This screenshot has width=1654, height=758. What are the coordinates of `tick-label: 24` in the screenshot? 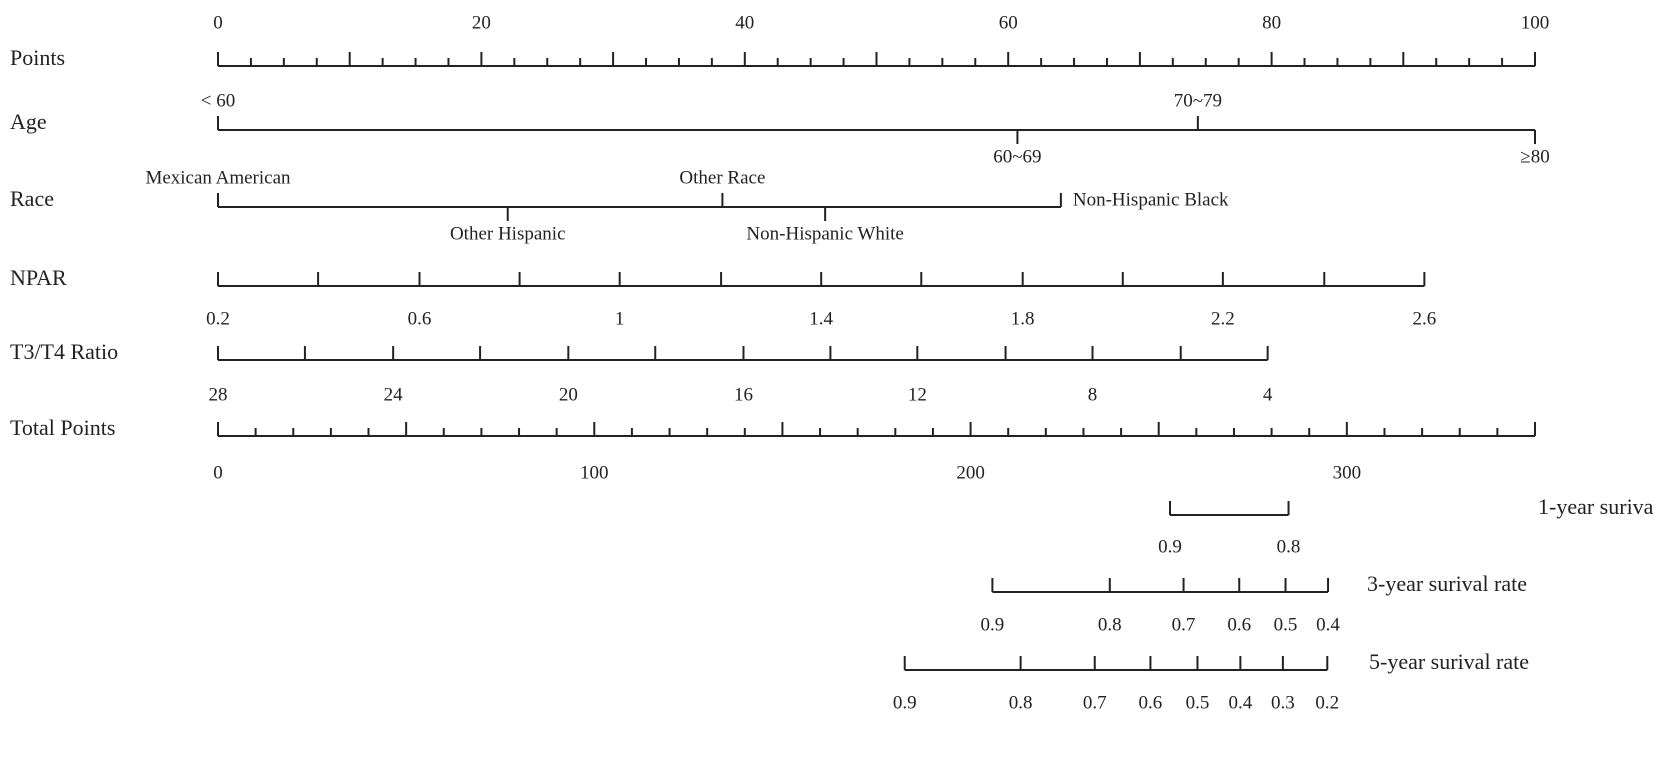 It's located at (394, 394).